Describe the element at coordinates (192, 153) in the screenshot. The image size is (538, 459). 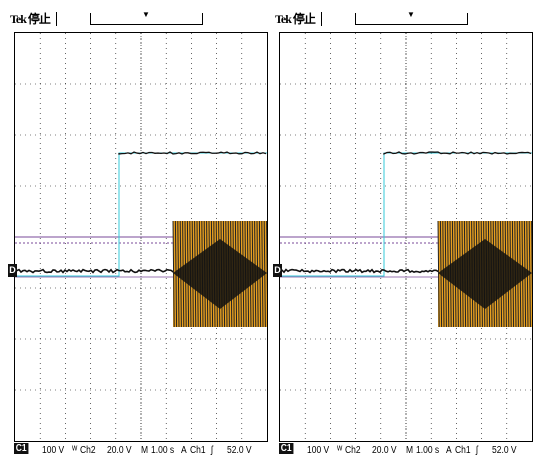
I see `ch2-high-level` at that location.